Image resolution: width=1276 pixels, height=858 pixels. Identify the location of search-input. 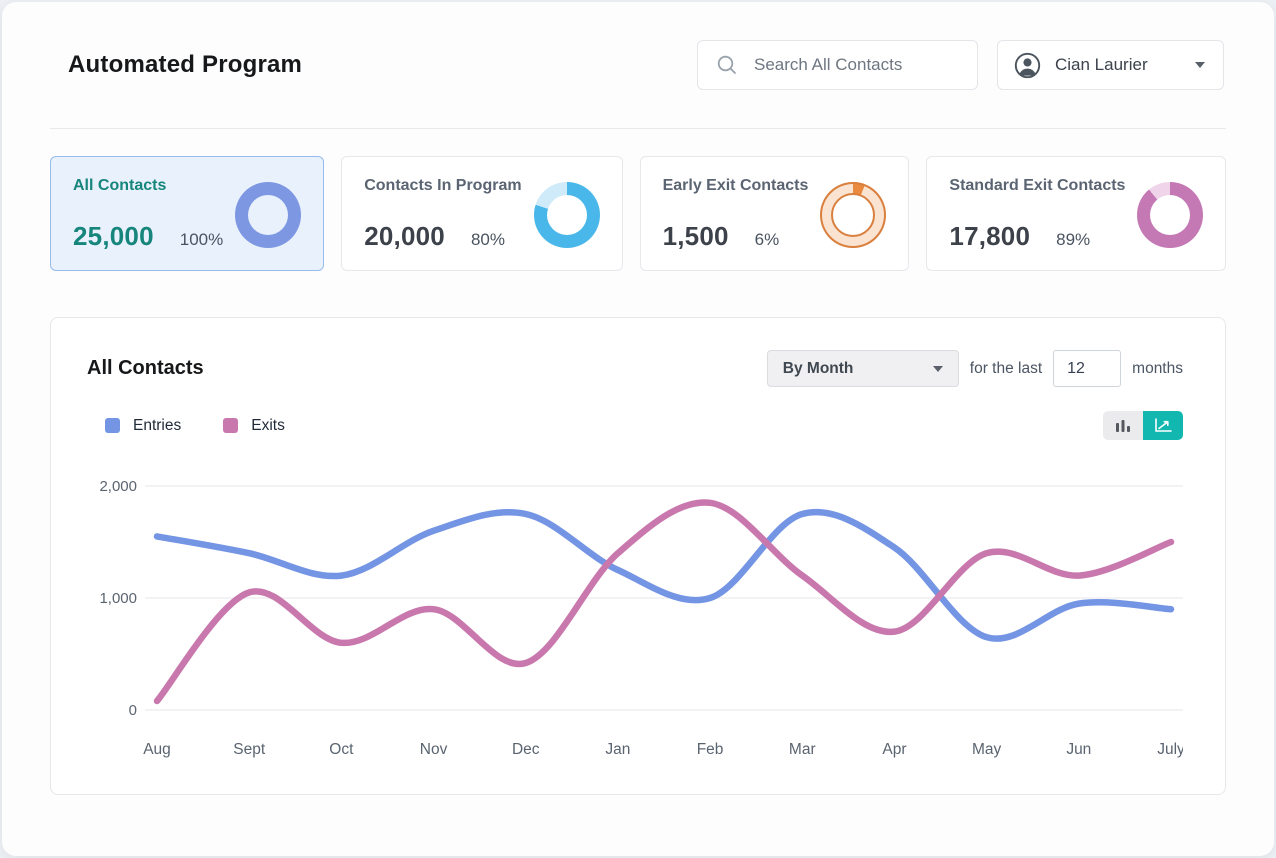
(864, 65).